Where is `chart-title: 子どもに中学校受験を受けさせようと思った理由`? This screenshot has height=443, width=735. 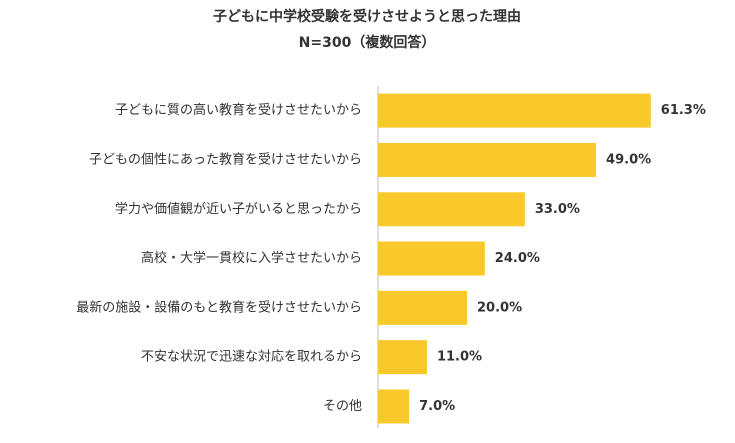 chart-title: 子どもに中学校受験を受けさせようと思った理由 is located at coordinates (367, 16).